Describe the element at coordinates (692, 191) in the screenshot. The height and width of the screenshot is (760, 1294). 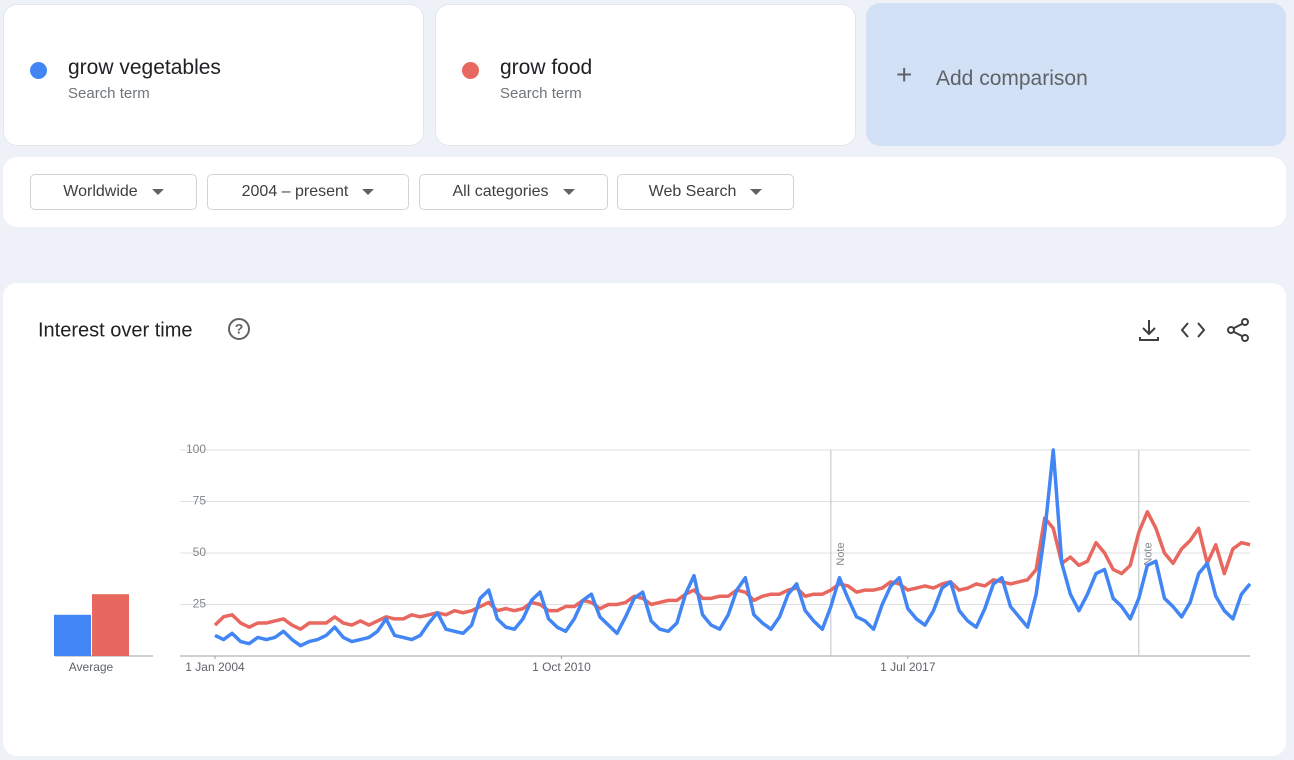
I see `filter-label: Web Search` at that location.